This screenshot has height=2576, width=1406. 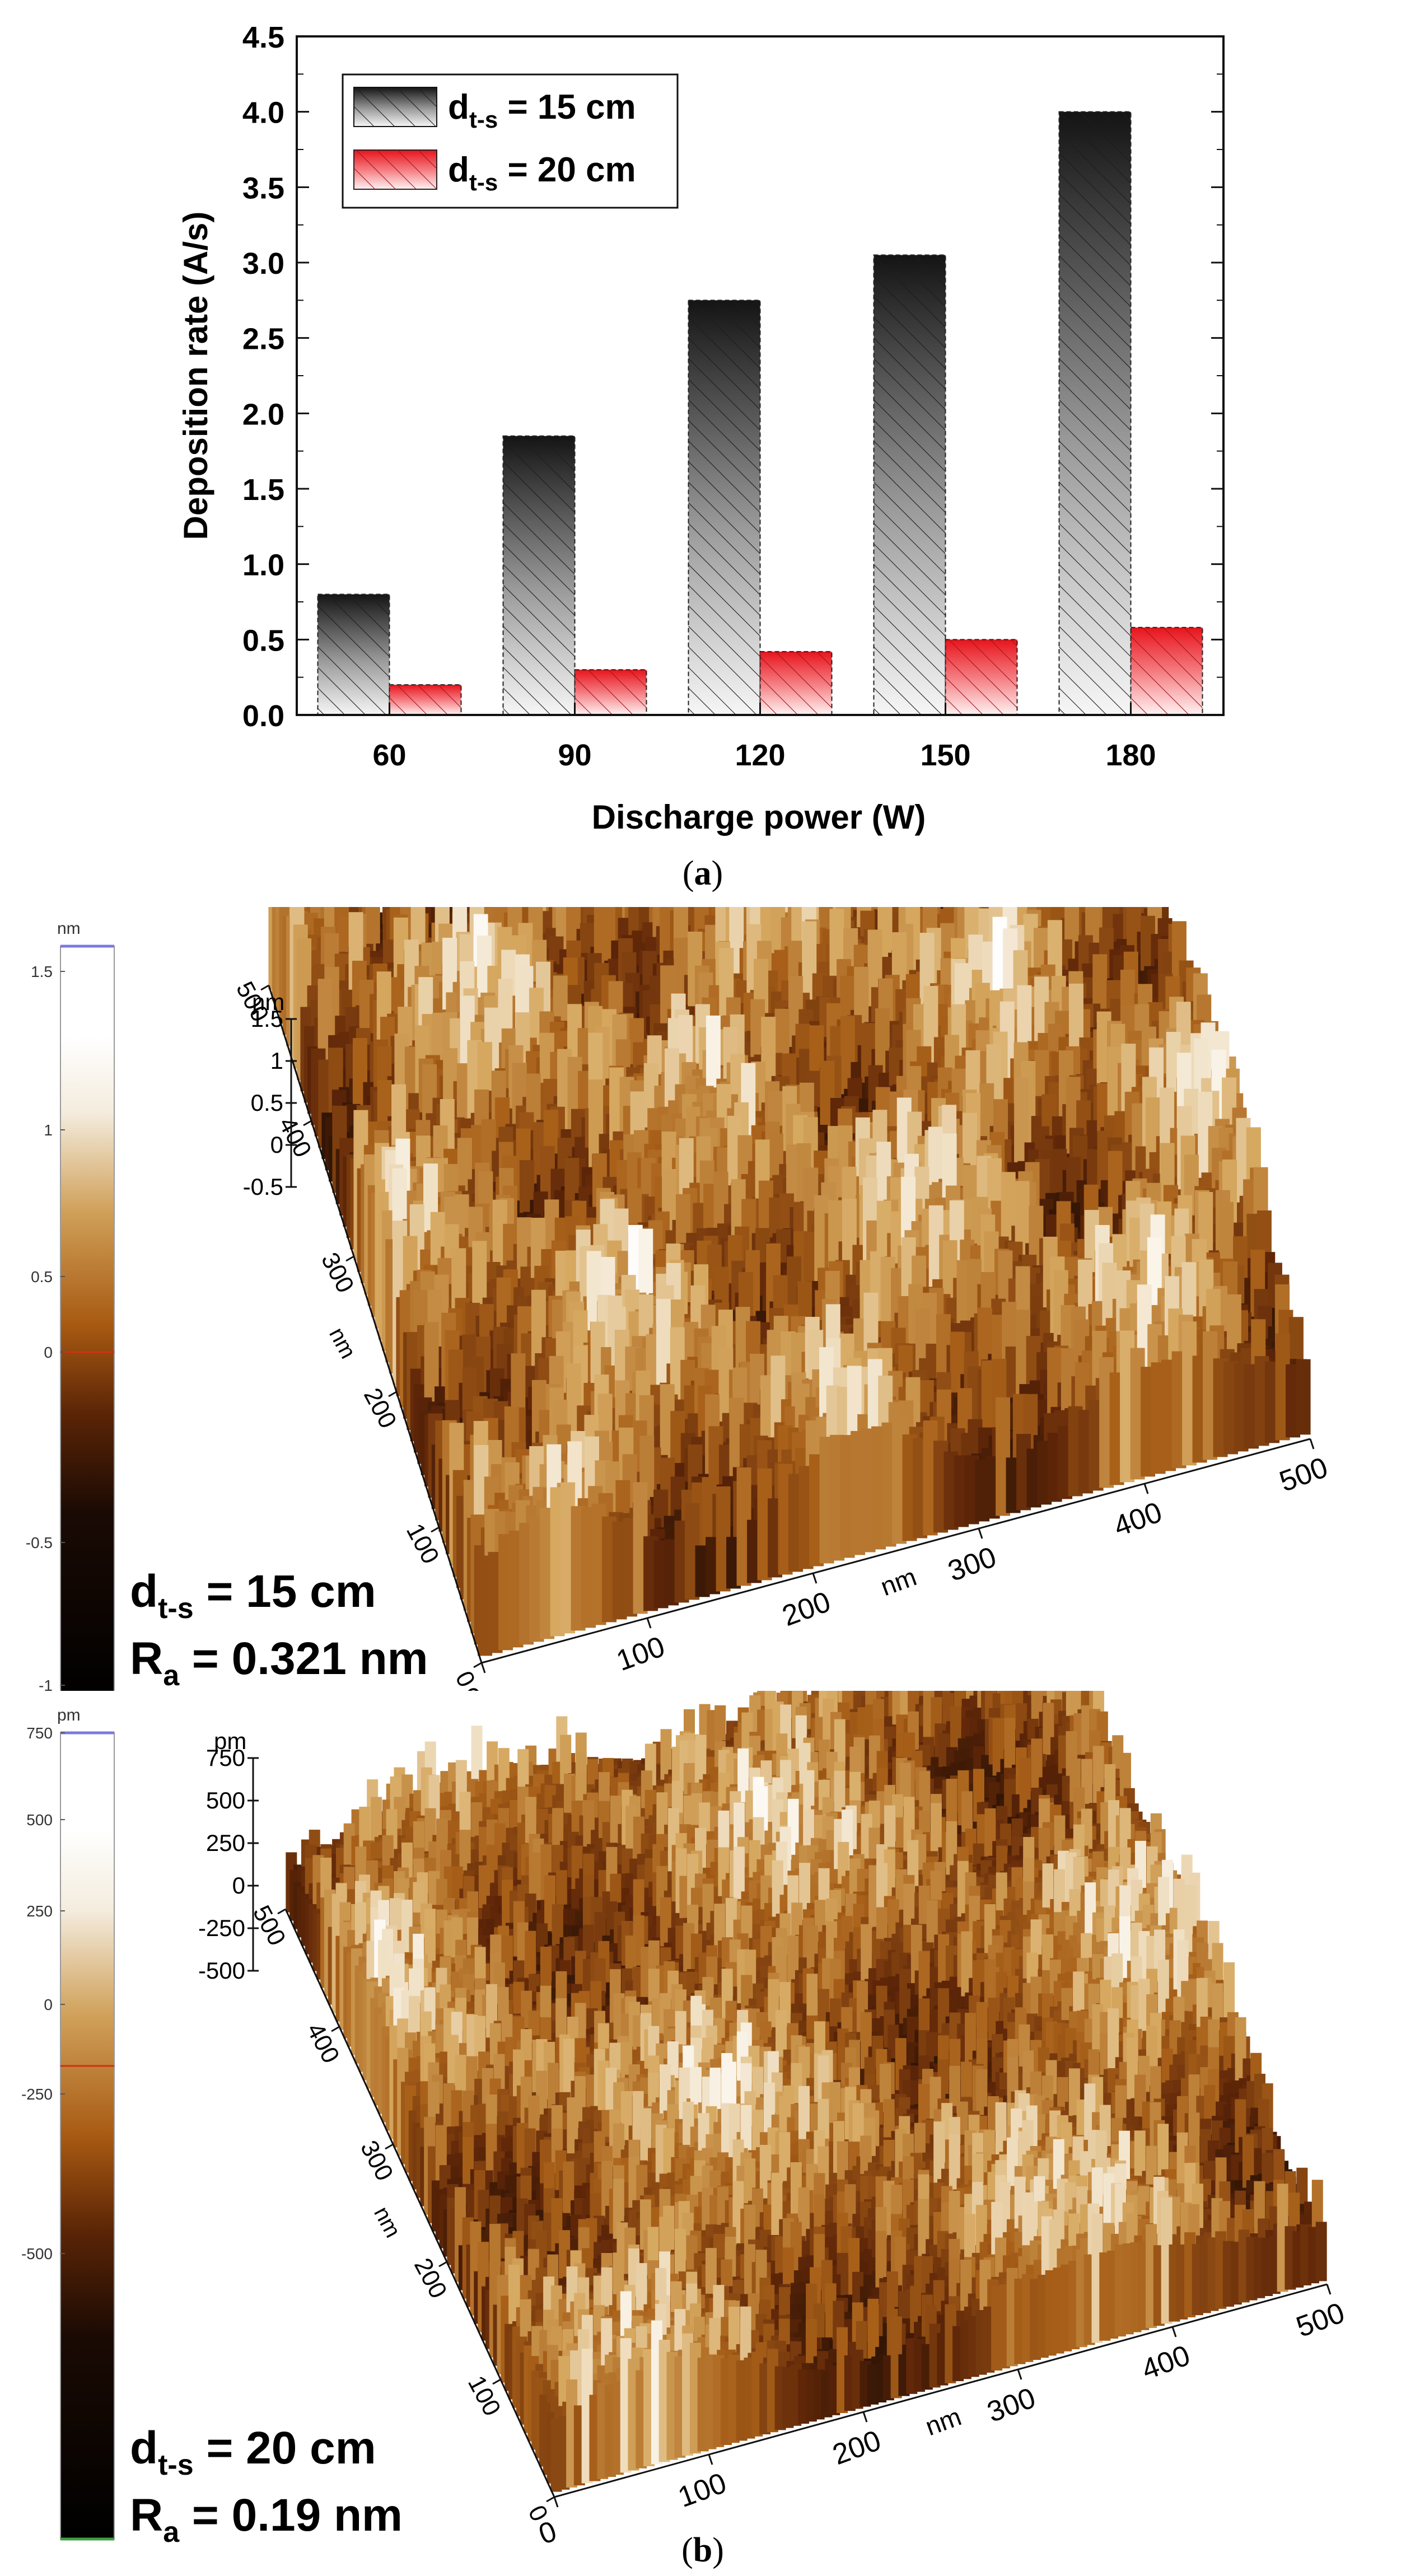 What do you see at coordinates (263, 264) in the screenshot?
I see `y-tick-label: 3.0` at bounding box center [263, 264].